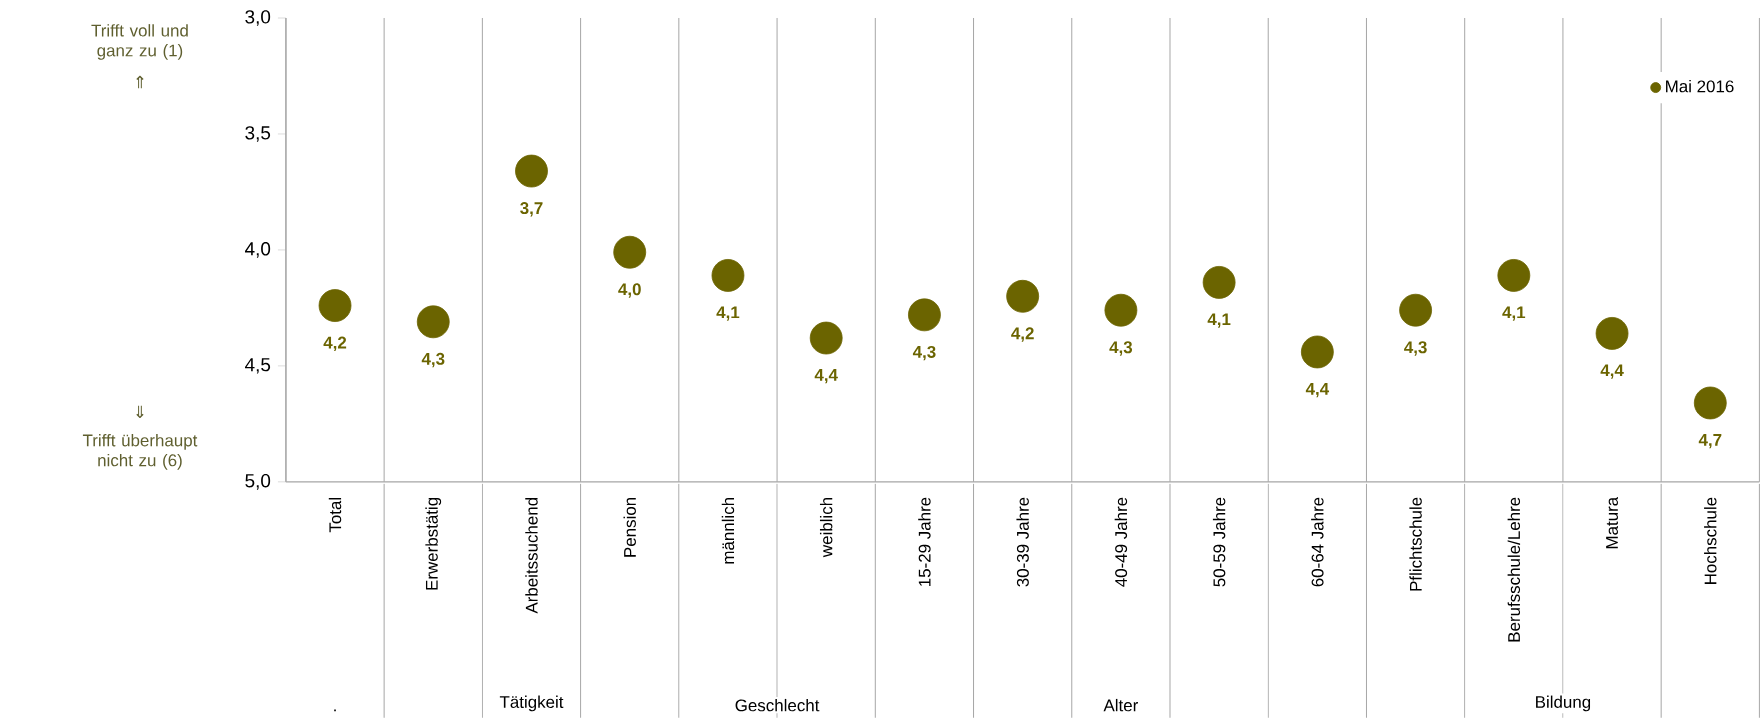 The width and height of the screenshot is (1760, 718). I want to click on text: Trifft voll und ganz zu (1), so click(139, 42).